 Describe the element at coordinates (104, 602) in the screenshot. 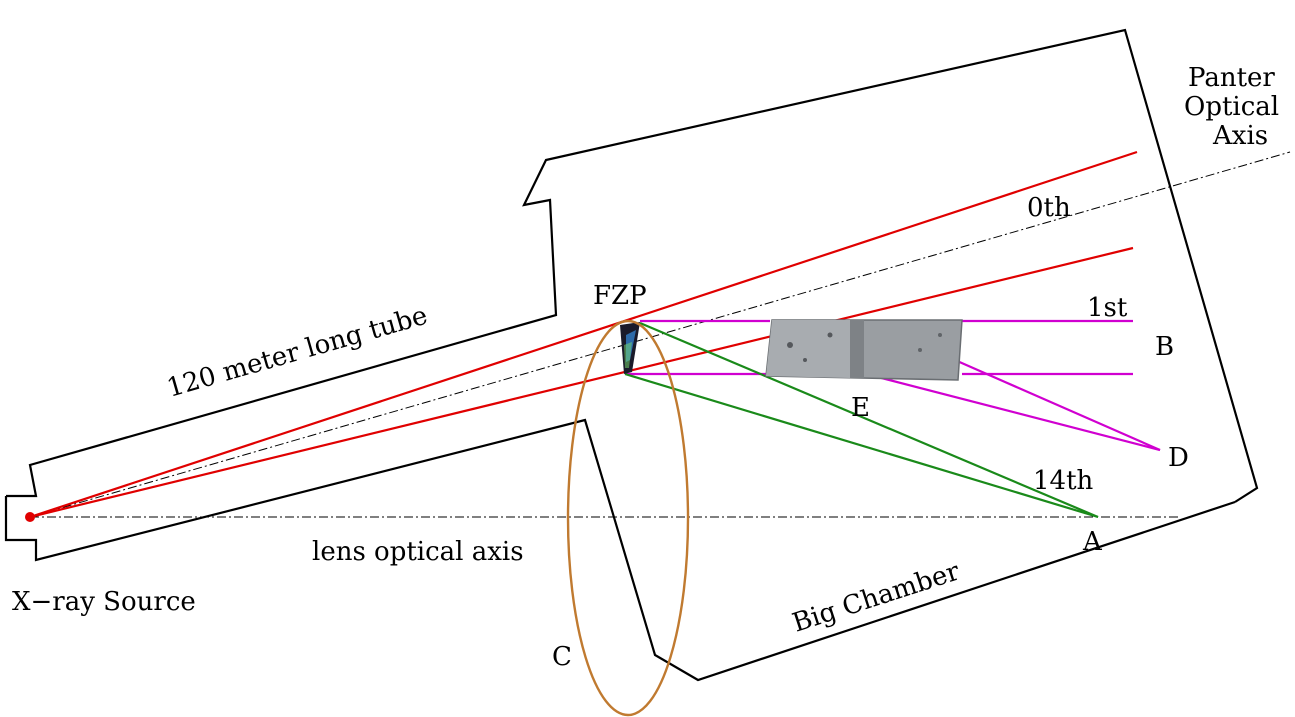

I see `source-label: X−ray Source` at that location.